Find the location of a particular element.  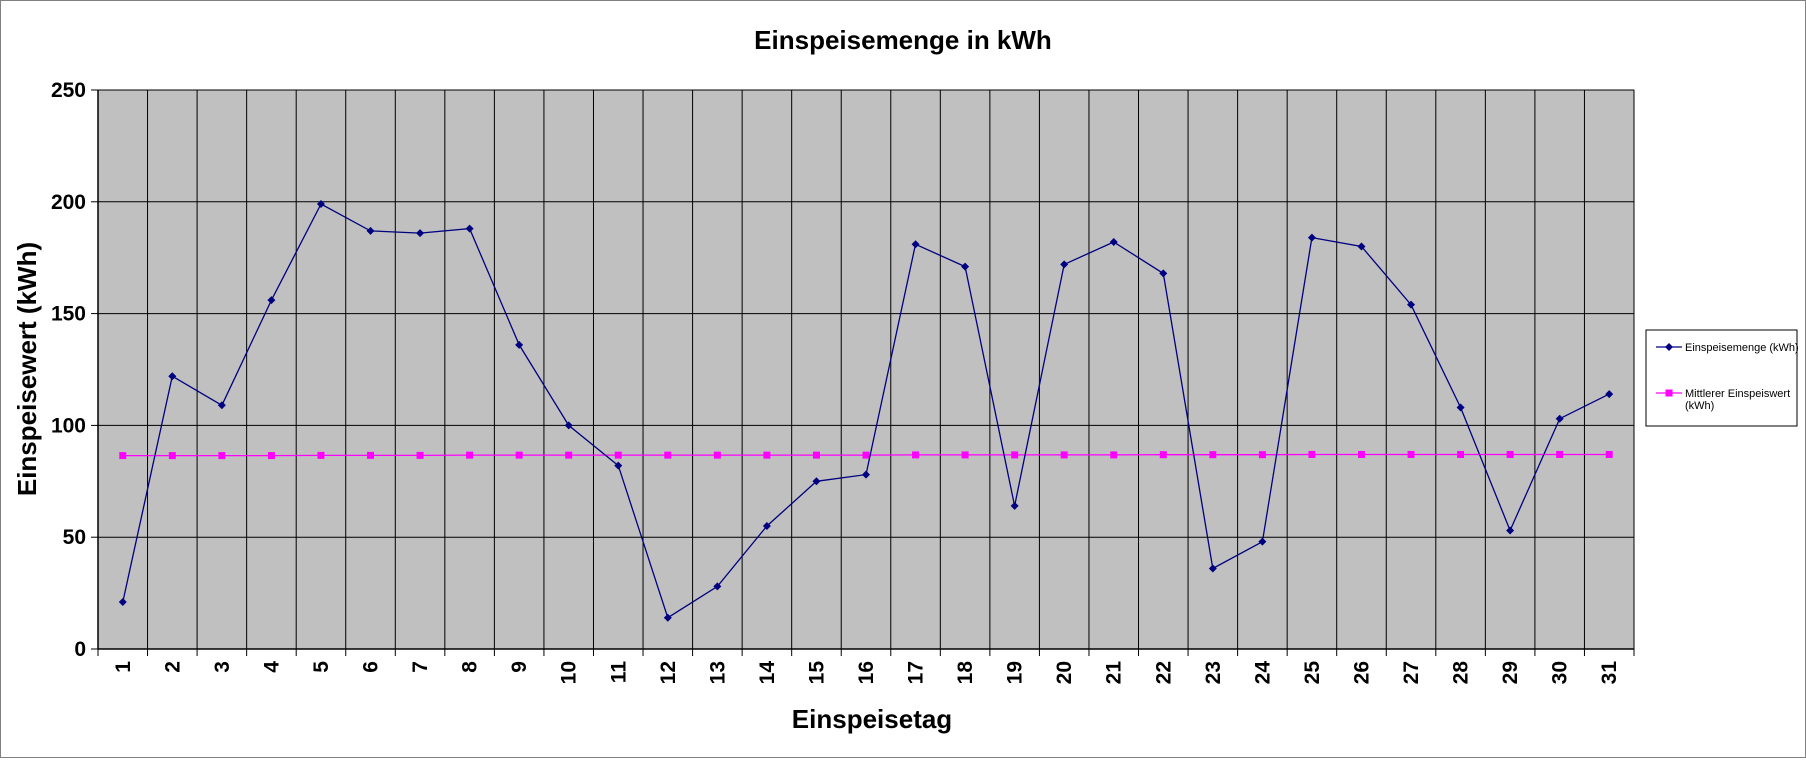

x-tick-label: 30 is located at coordinates (1560, 672).